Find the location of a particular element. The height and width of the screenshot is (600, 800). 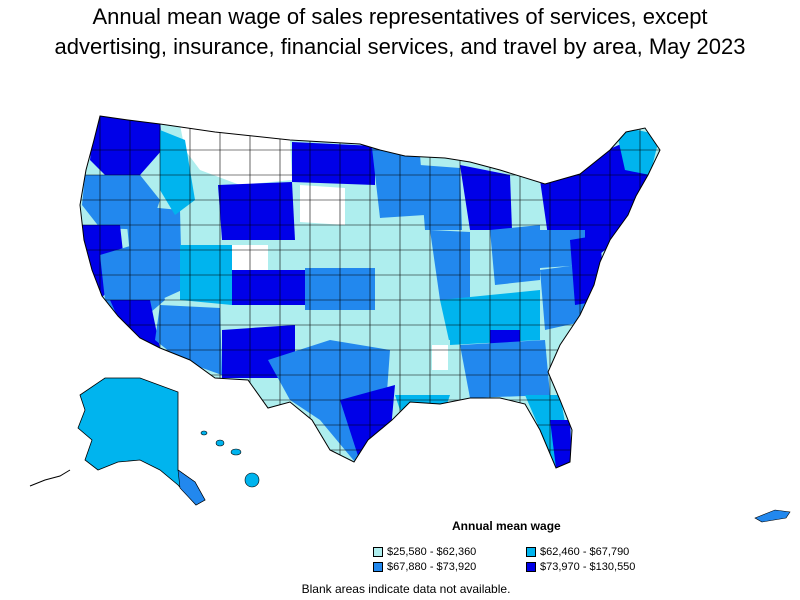

region-south-dakota-blank is located at coordinates (322, 205).